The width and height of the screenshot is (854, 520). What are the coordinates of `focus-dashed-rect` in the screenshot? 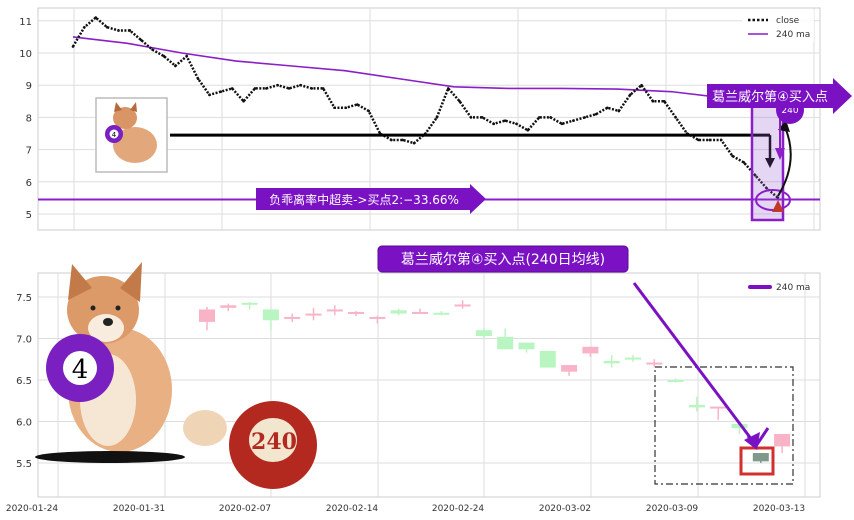 It's located at (724, 425).